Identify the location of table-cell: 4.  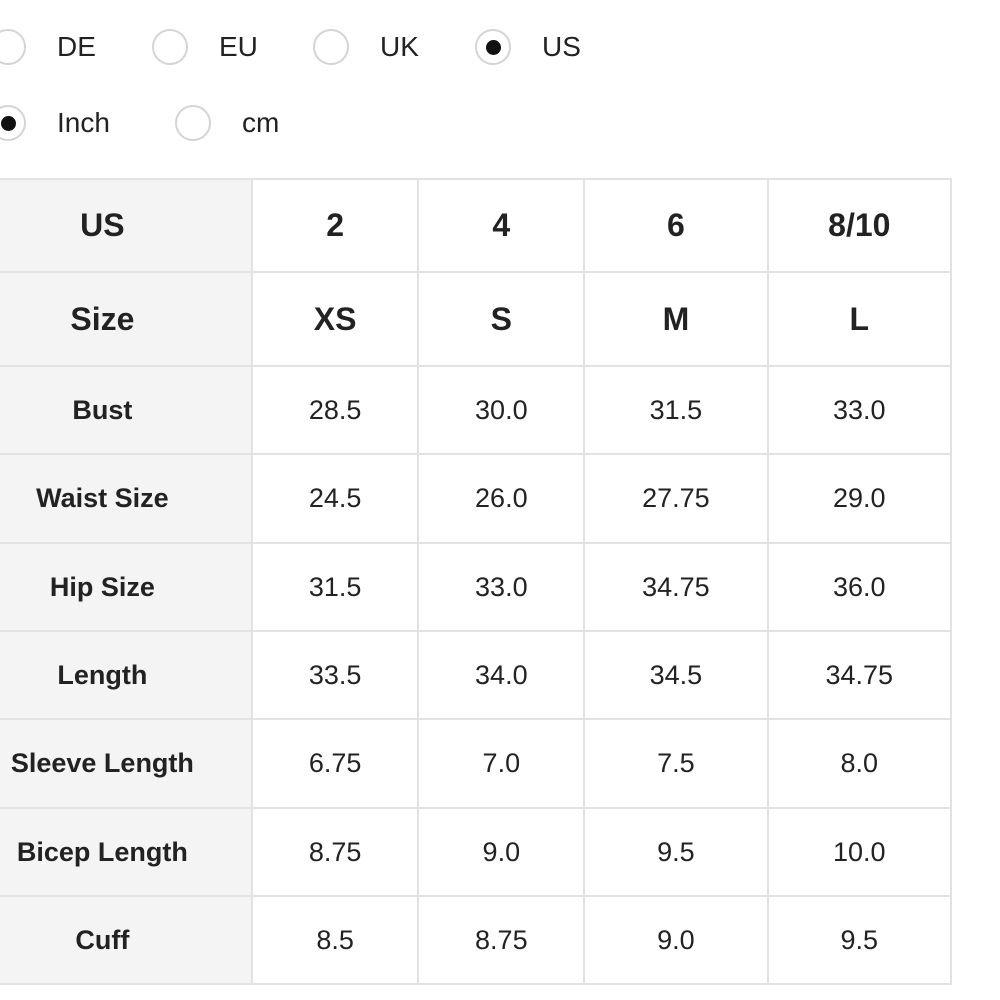
(501, 225).